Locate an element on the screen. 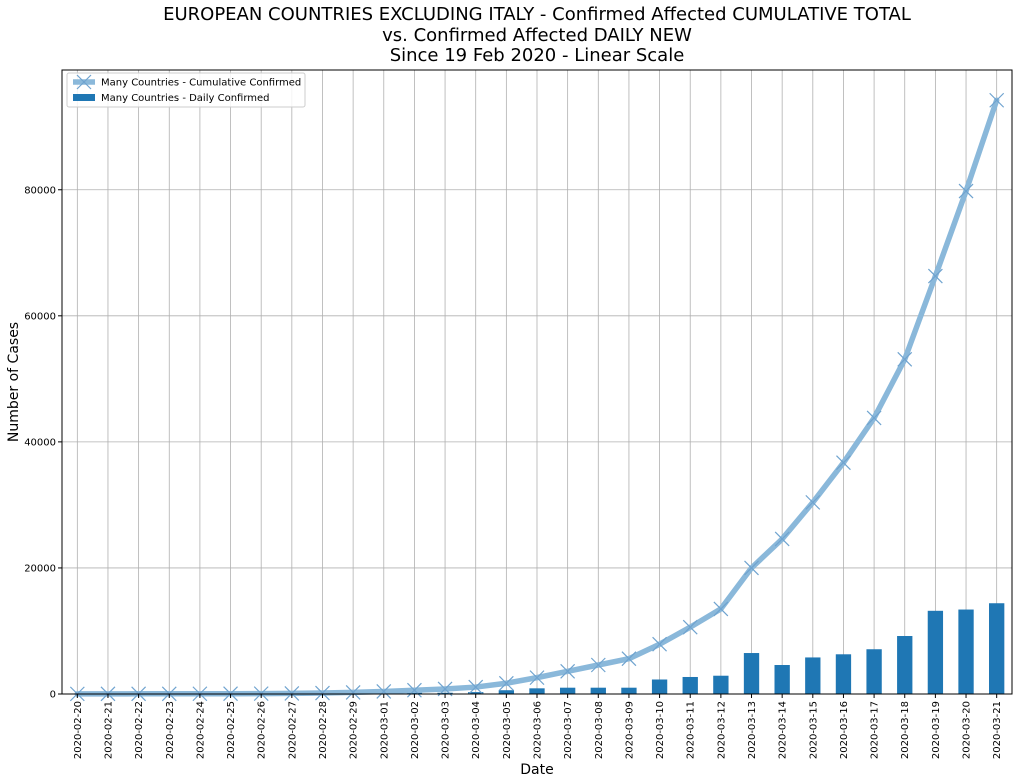 The height and width of the screenshot is (784, 1019). x-tick-label: 2020-03-14 is located at coordinates (783, 730).